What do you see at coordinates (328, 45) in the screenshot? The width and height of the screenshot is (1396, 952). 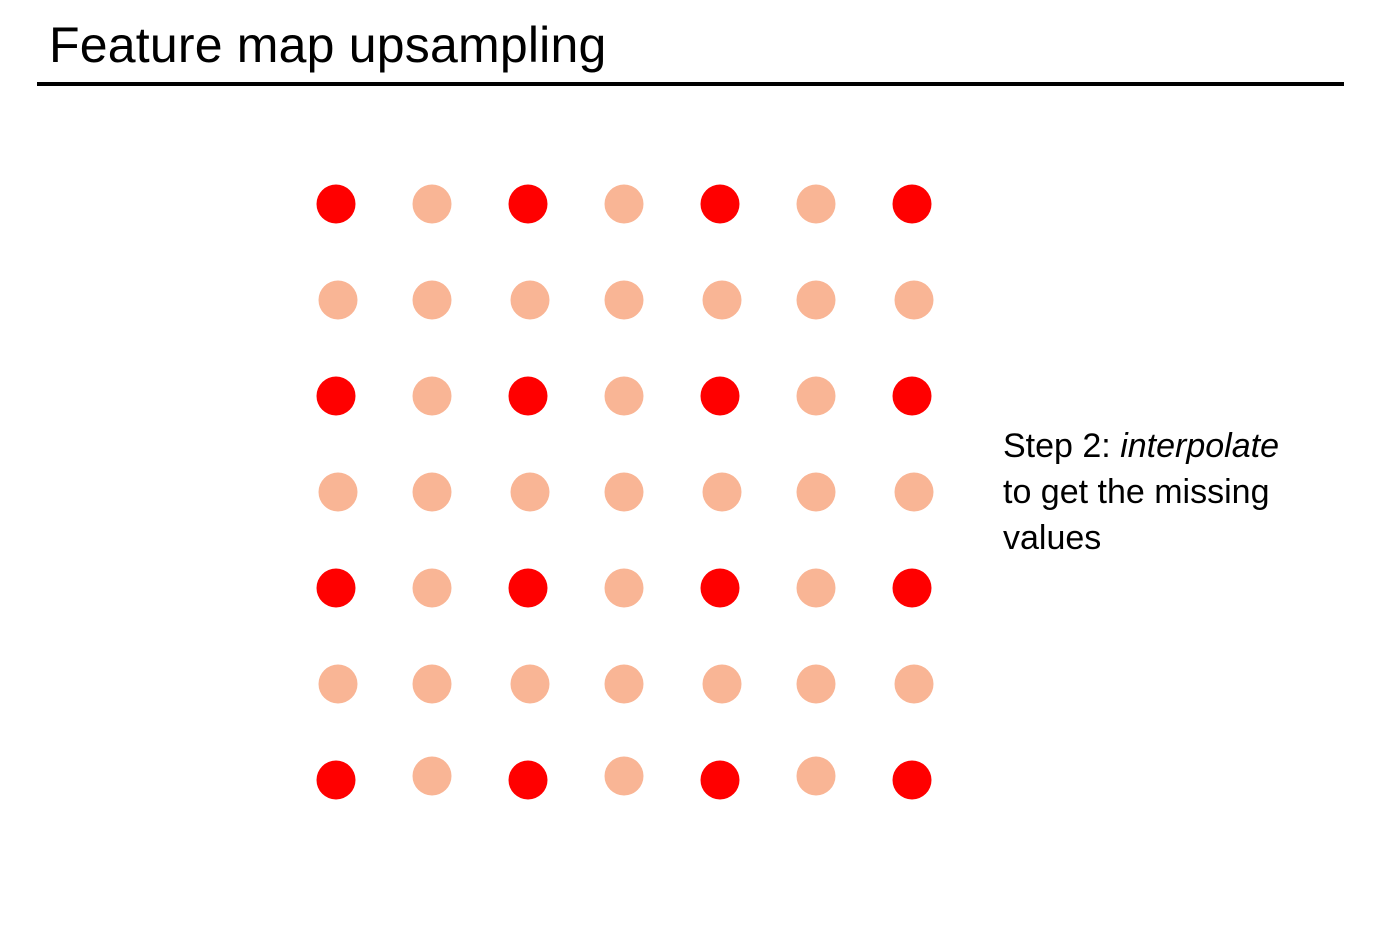 I see `slide-title: Feature map upsampling` at bounding box center [328, 45].